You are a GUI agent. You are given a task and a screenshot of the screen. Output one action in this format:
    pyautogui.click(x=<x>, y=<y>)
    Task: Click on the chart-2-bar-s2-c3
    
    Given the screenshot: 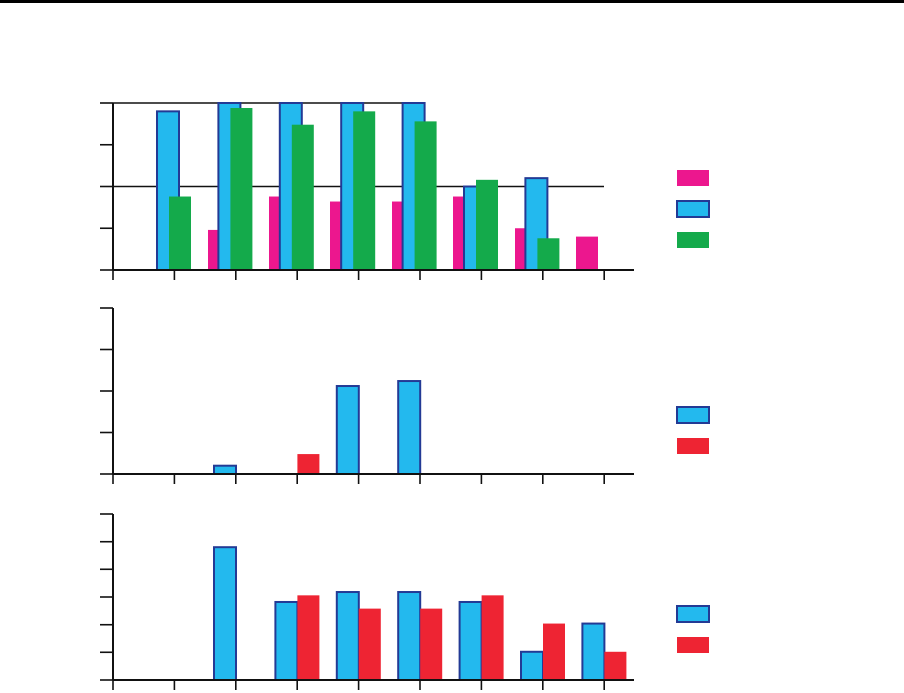 What is the action you would take?
    pyautogui.click(x=308, y=464)
    